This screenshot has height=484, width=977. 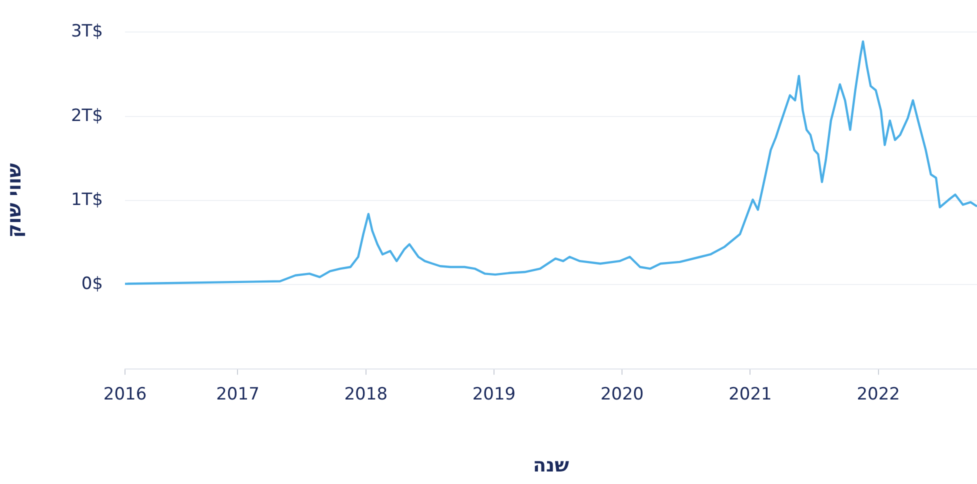 I want to click on y-tick-label: 2T$, so click(x=86, y=116).